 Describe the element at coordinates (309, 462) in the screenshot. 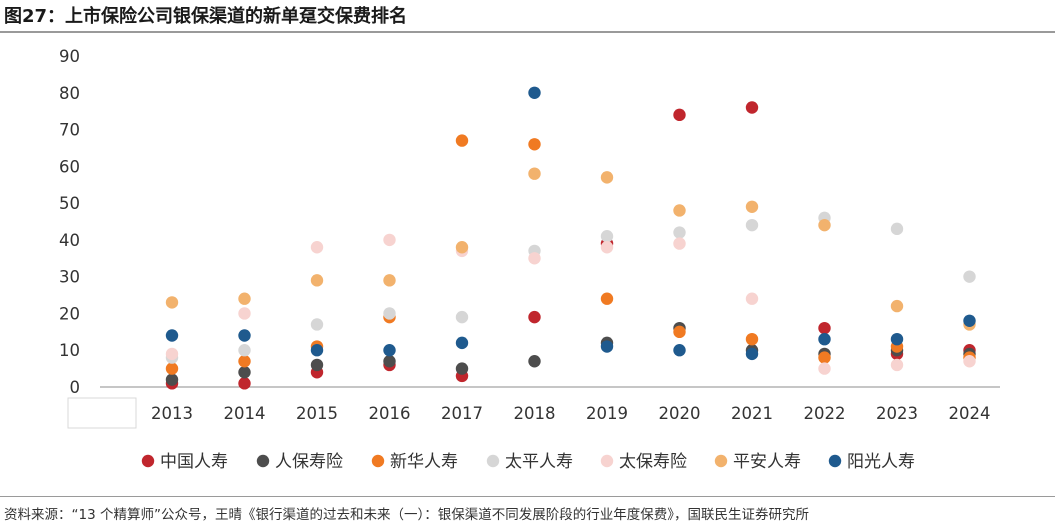

I see `legend-label: 人保寿险` at that location.